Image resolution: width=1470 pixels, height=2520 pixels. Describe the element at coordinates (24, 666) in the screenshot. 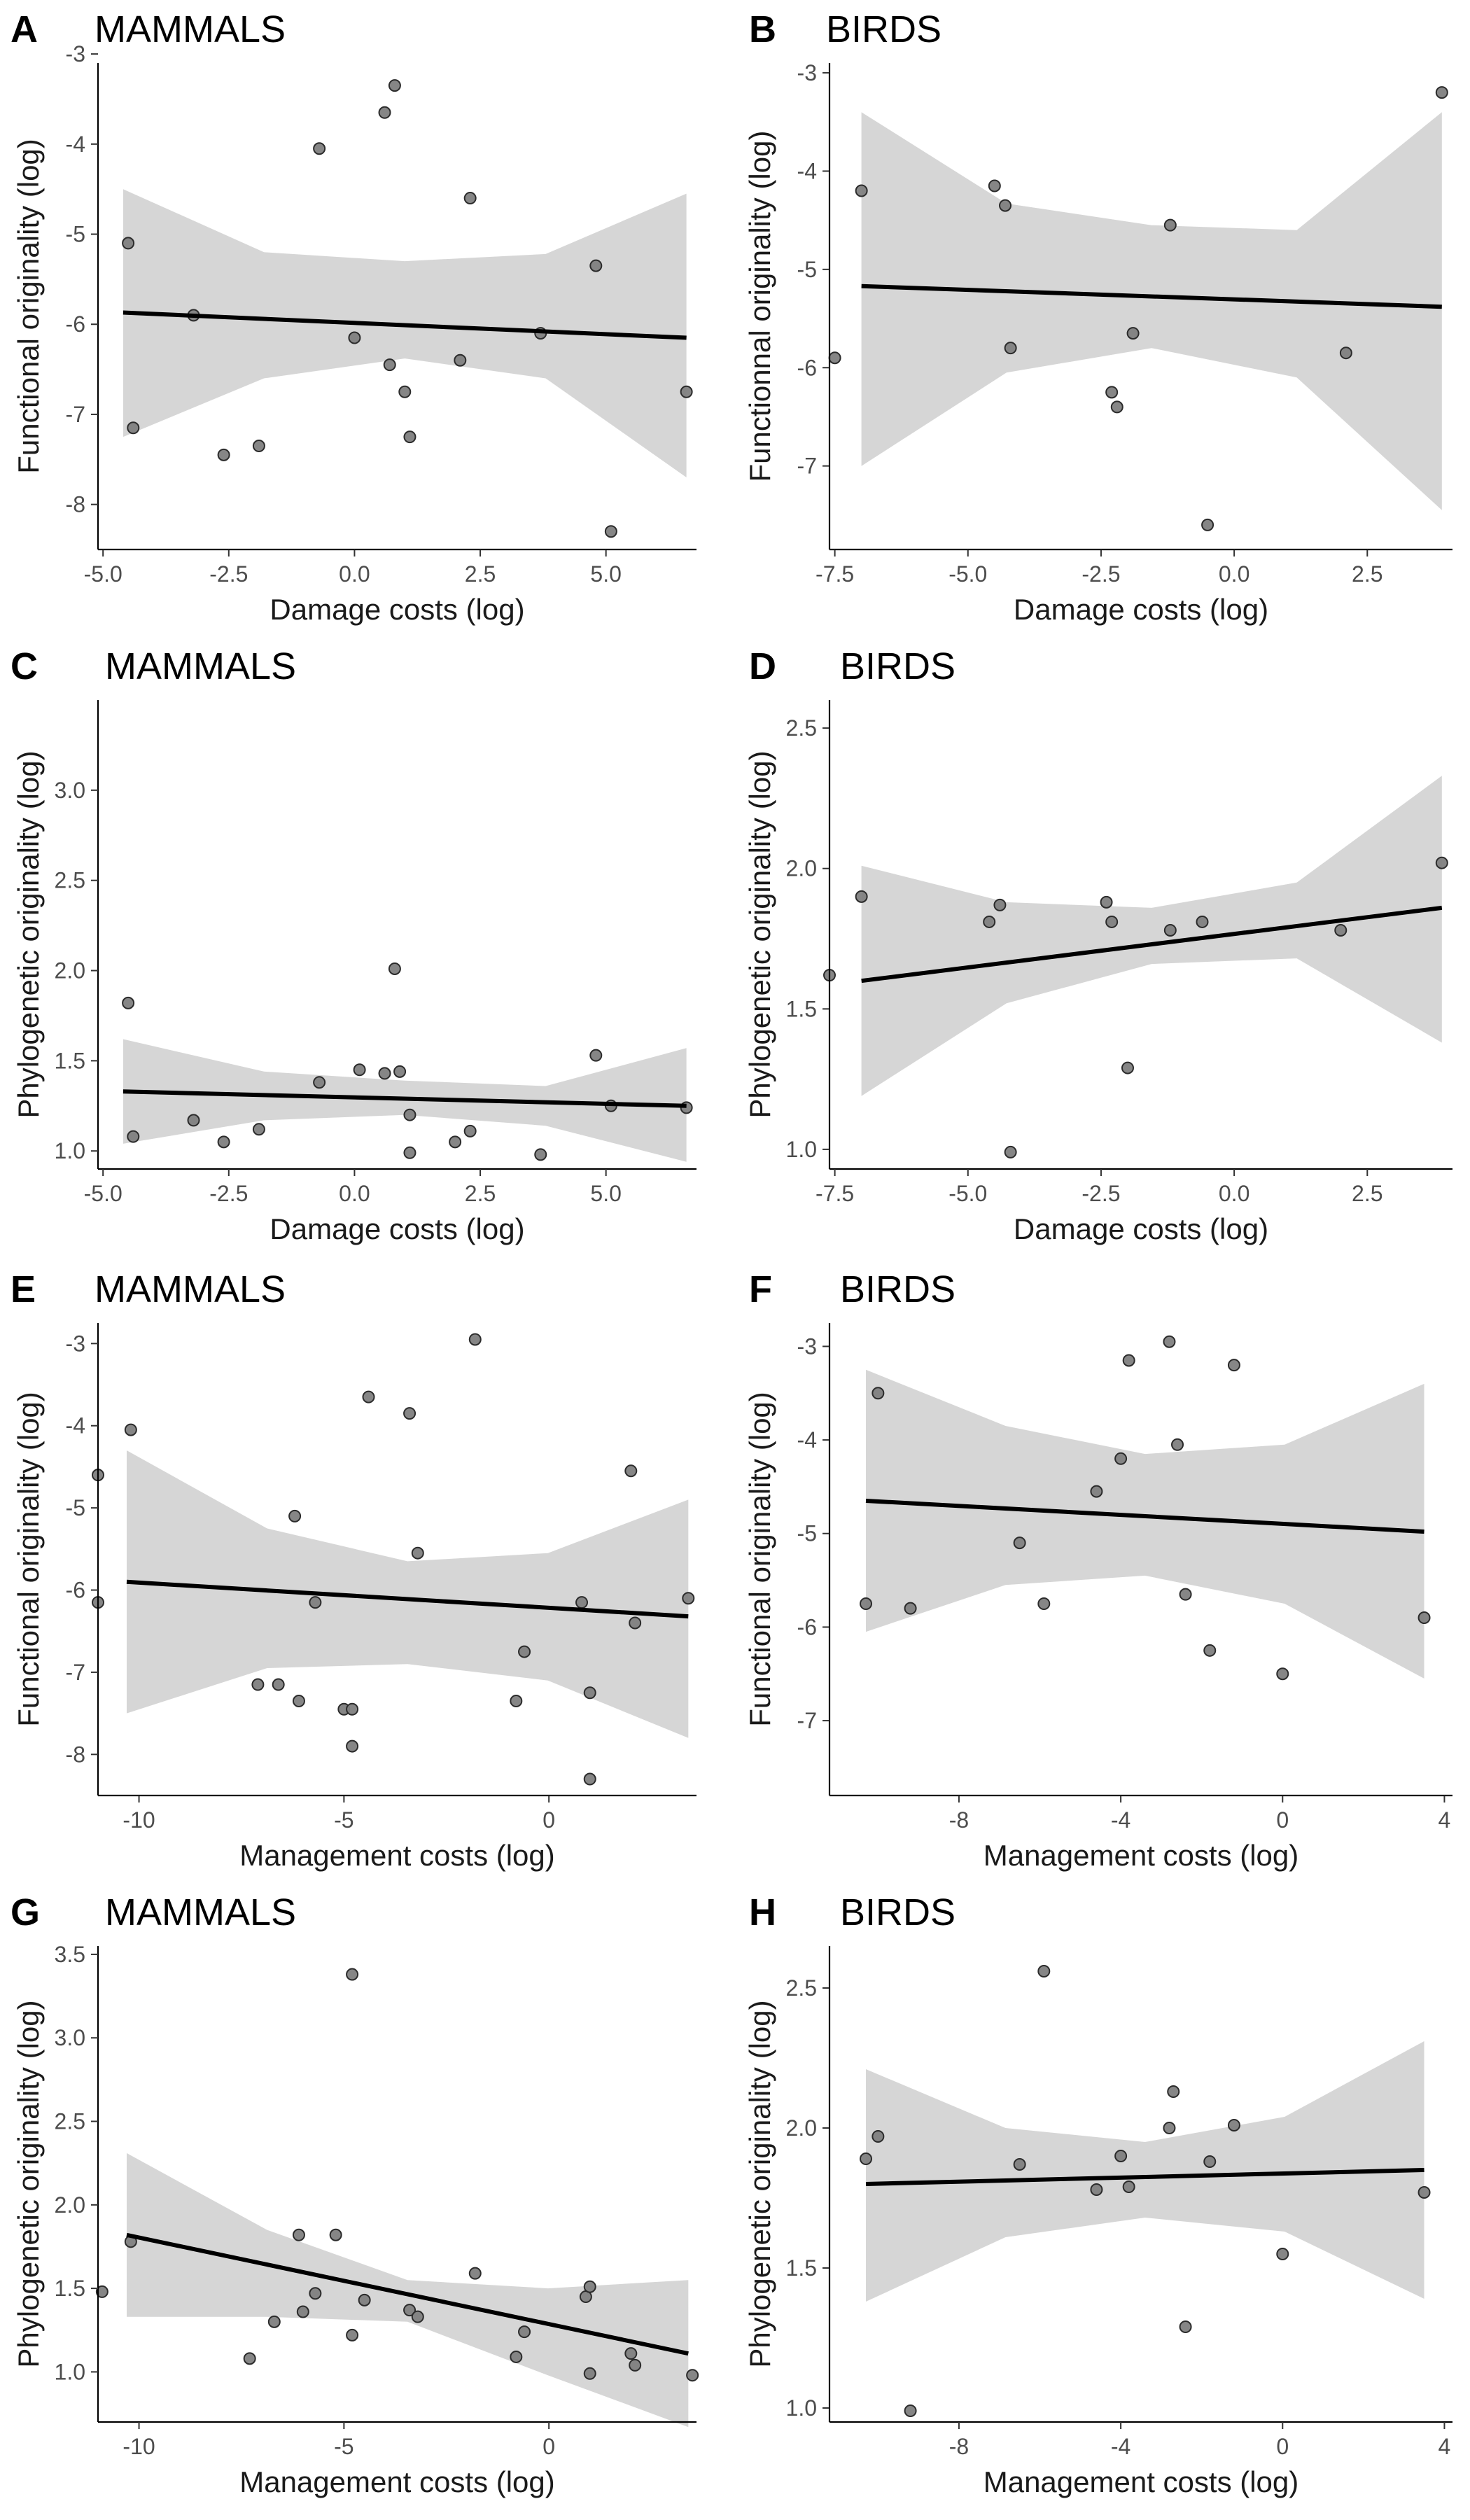

I see `panel-letter: C` at that location.